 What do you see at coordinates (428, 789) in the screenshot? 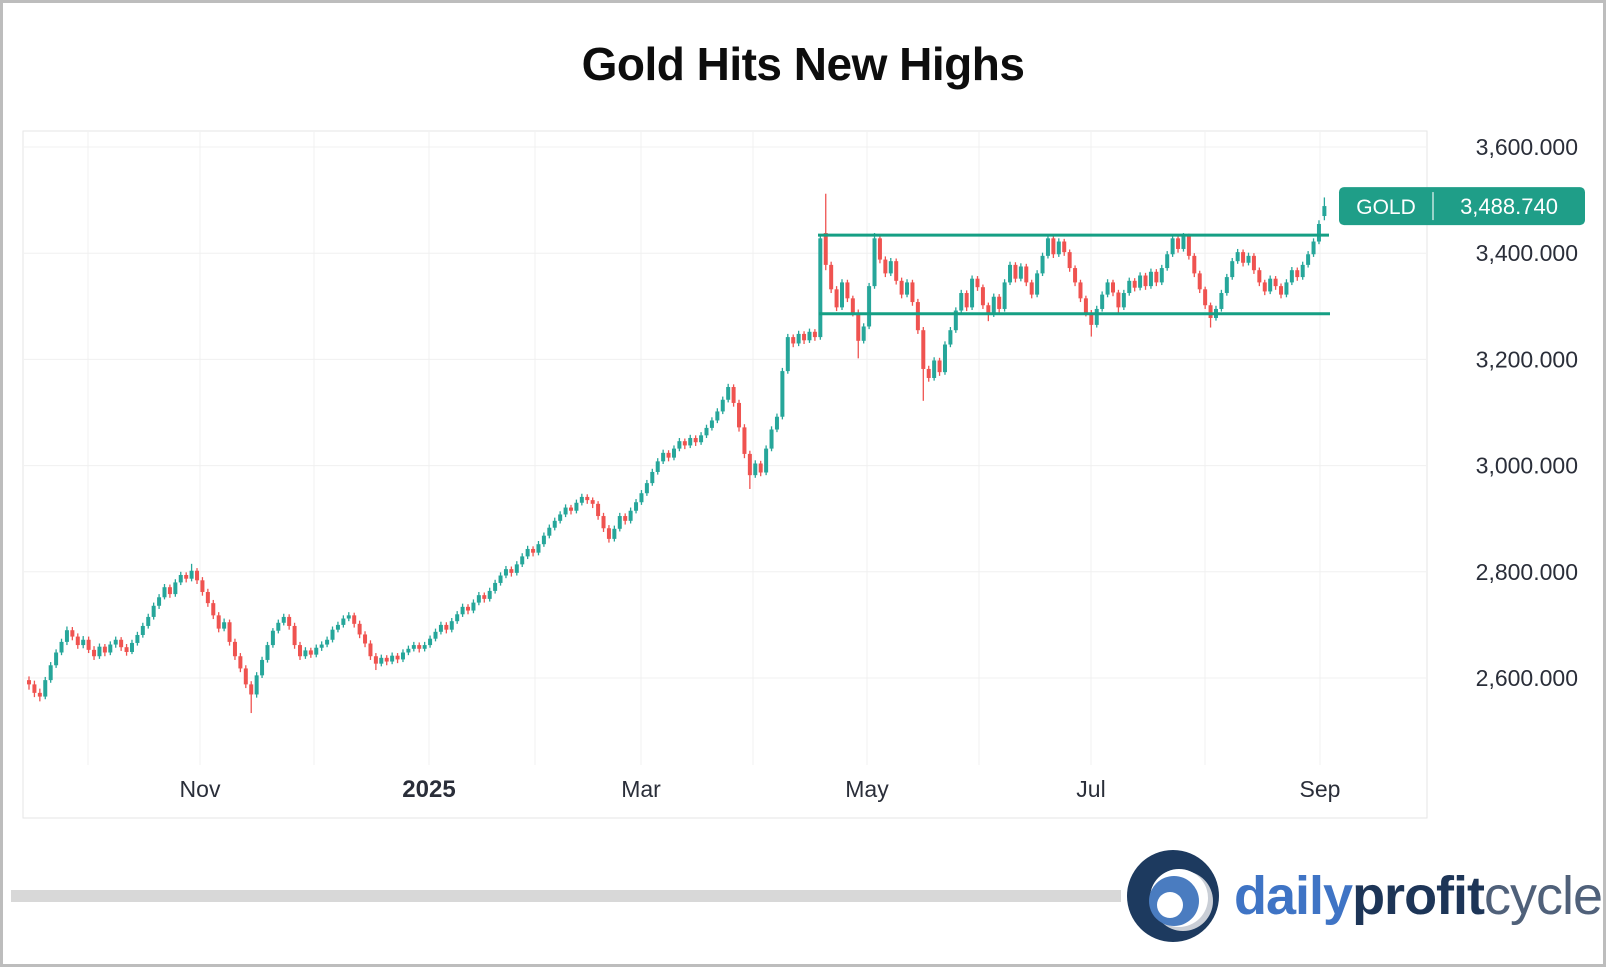
I see `time-axis-label: 2025` at bounding box center [428, 789].